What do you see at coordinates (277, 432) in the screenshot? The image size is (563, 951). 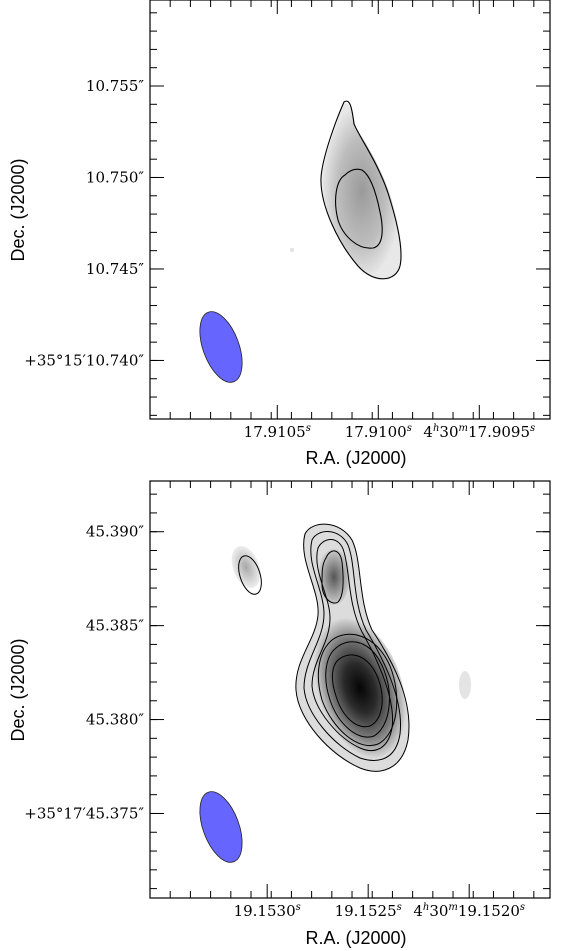 I see `x-tick-label: 17.9105s` at bounding box center [277, 432].